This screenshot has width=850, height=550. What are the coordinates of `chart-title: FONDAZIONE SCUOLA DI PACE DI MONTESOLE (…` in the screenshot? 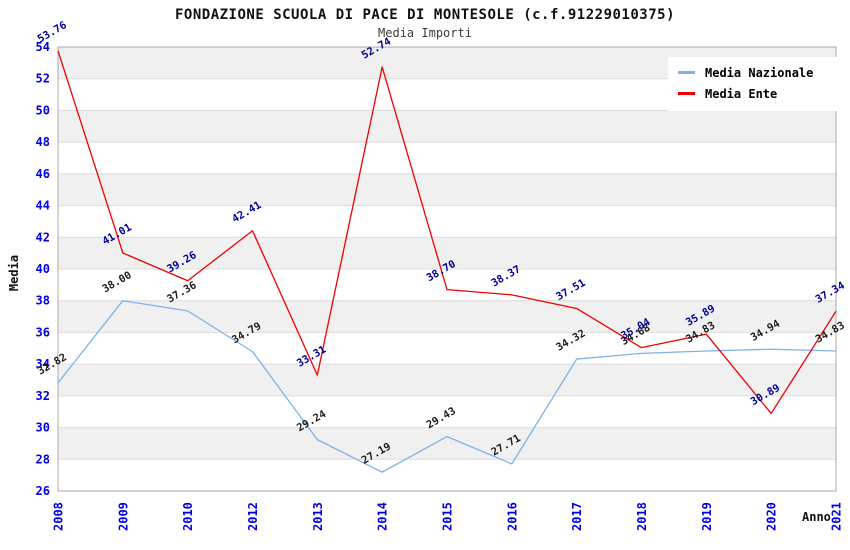 It's located at (424, 15).